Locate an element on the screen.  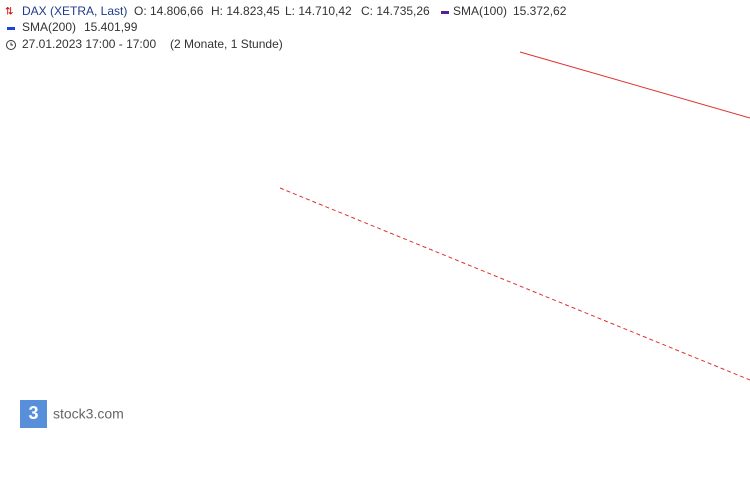
period: 27.01.2023 17:00 - 17:00 is located at coordinates (89, 44).